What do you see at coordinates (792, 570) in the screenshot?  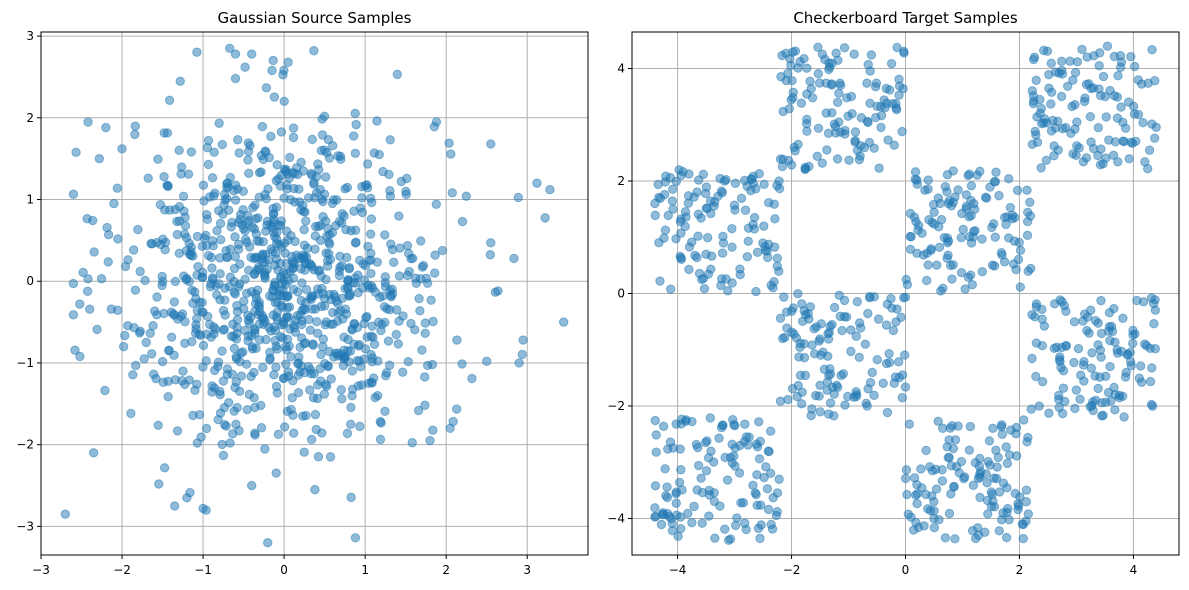 I see `x-tick-label: −2` at bounding box center [792, 570].